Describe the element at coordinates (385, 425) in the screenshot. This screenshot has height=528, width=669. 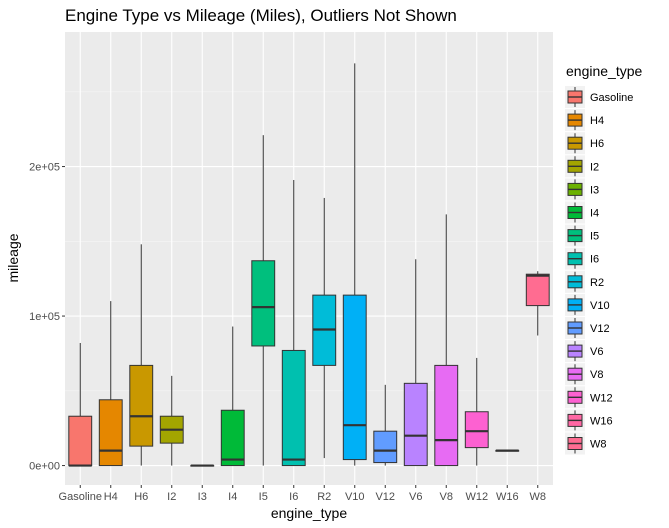
I see `box-v12` at that location.